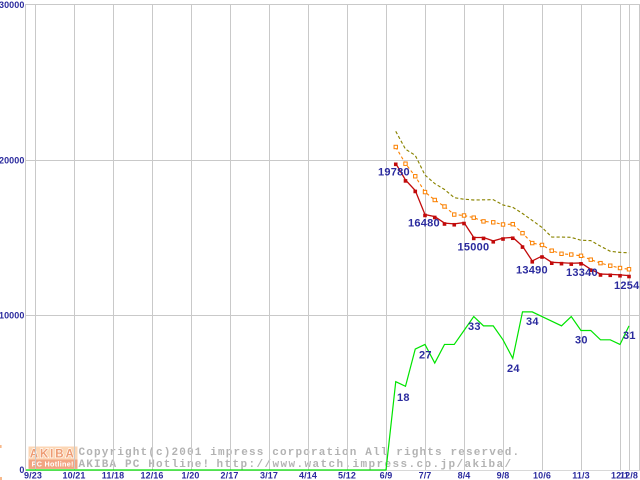 This screenshot has width=640, height=480. What do you see at coordinates (113, 475) in the screenshot?
I see `svg-text: 11/18` at bounding box center [113, 475].